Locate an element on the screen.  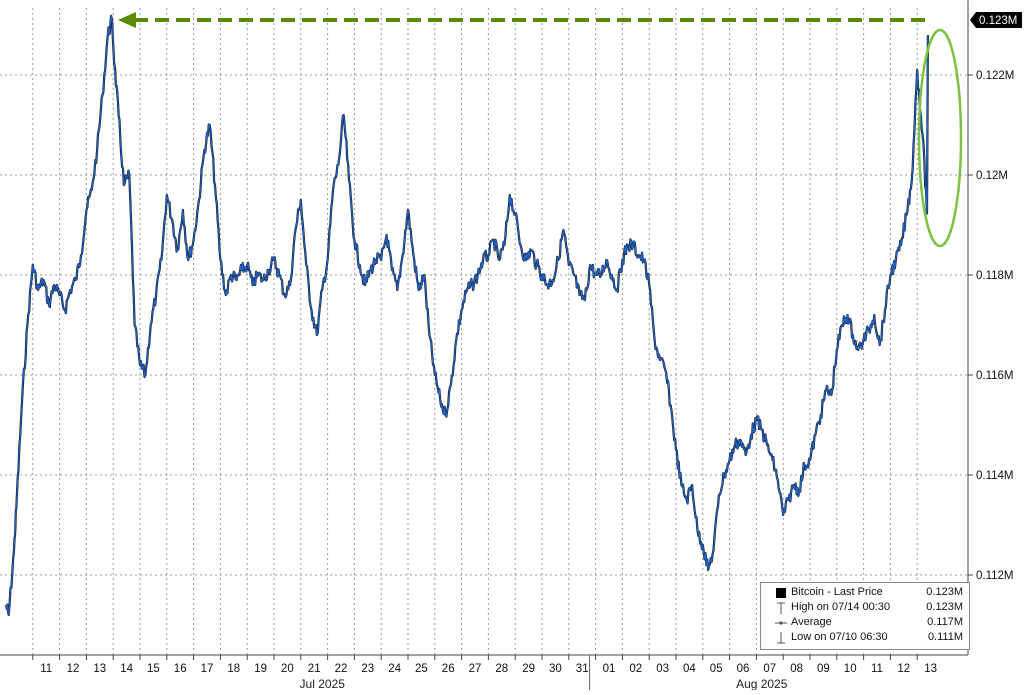
last-price-tag-shape is located at coordinates (996, 20).